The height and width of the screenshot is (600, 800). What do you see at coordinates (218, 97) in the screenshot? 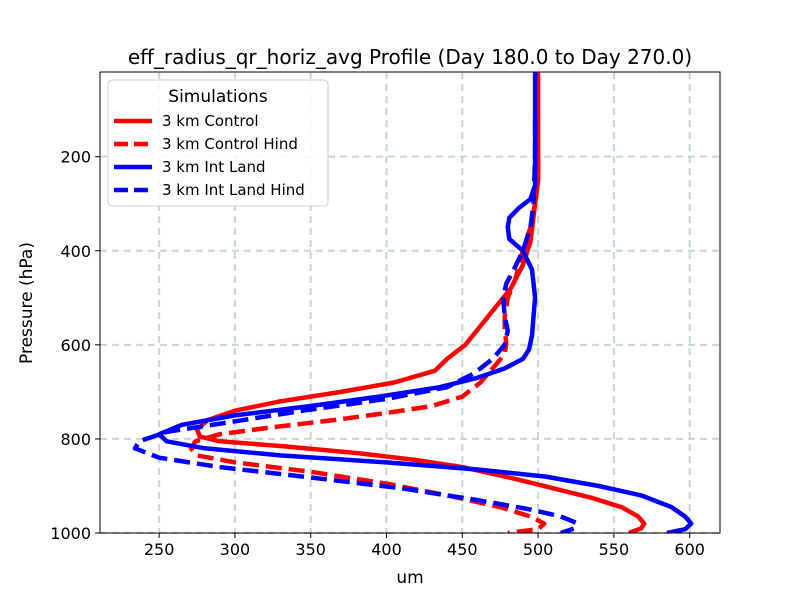
I see `legend-title: Simulations` at bounding box center [218, 97].